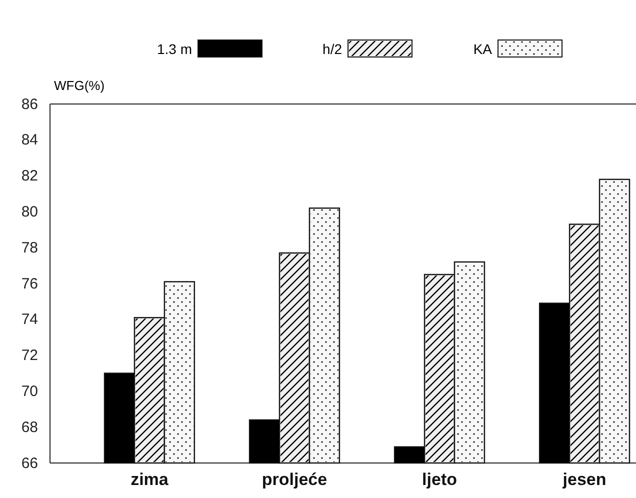 Image resolution: width=636 pixels, height=498 pixels. What do you see at coordinates (29, 140) in the screenshot?
I see `y-tick-label: 84` at bounding box center [29, 140].